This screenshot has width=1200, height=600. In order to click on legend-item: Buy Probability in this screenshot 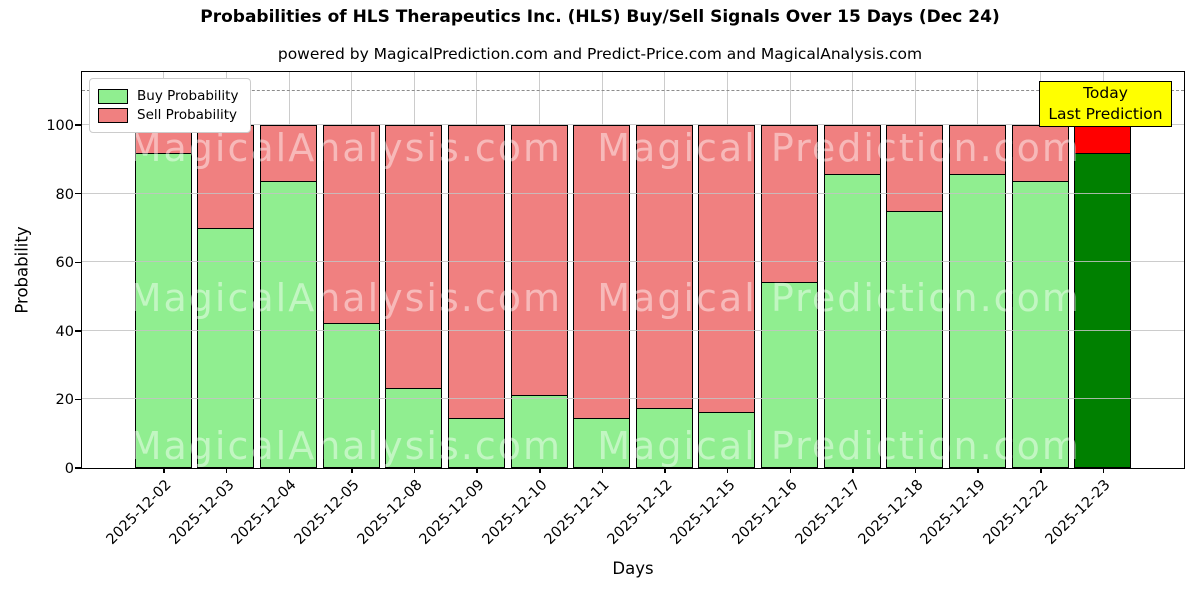, I will do `click(168, 96)`.